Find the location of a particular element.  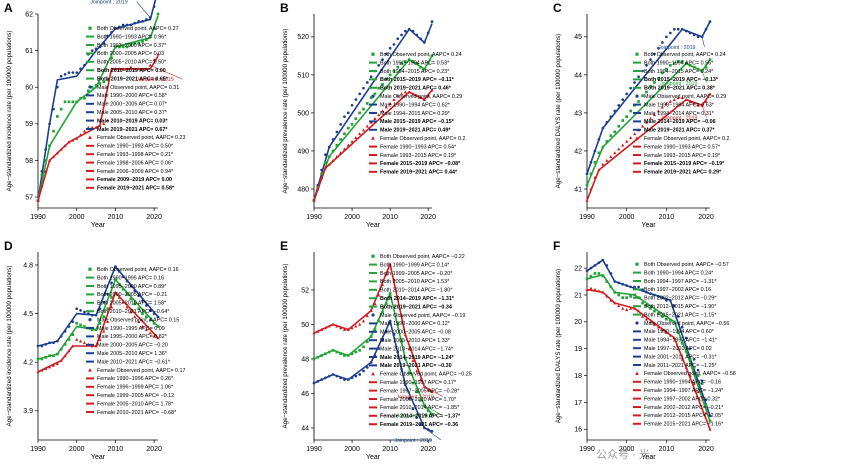

female-fitted-line is located at coordinates (373, 328).